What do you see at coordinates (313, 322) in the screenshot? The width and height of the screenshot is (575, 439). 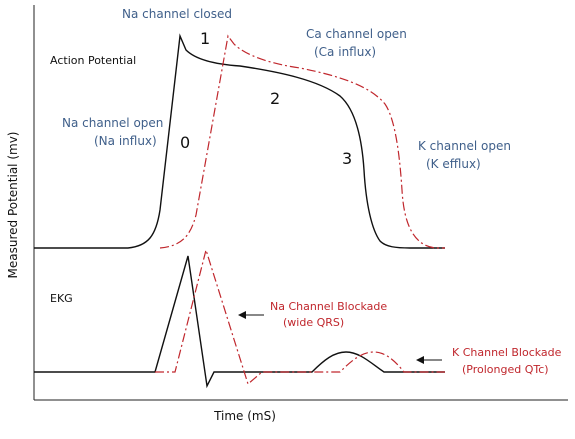 I see `wide-qrs-label: (wide QRS)` at bounding box center [313, 322].